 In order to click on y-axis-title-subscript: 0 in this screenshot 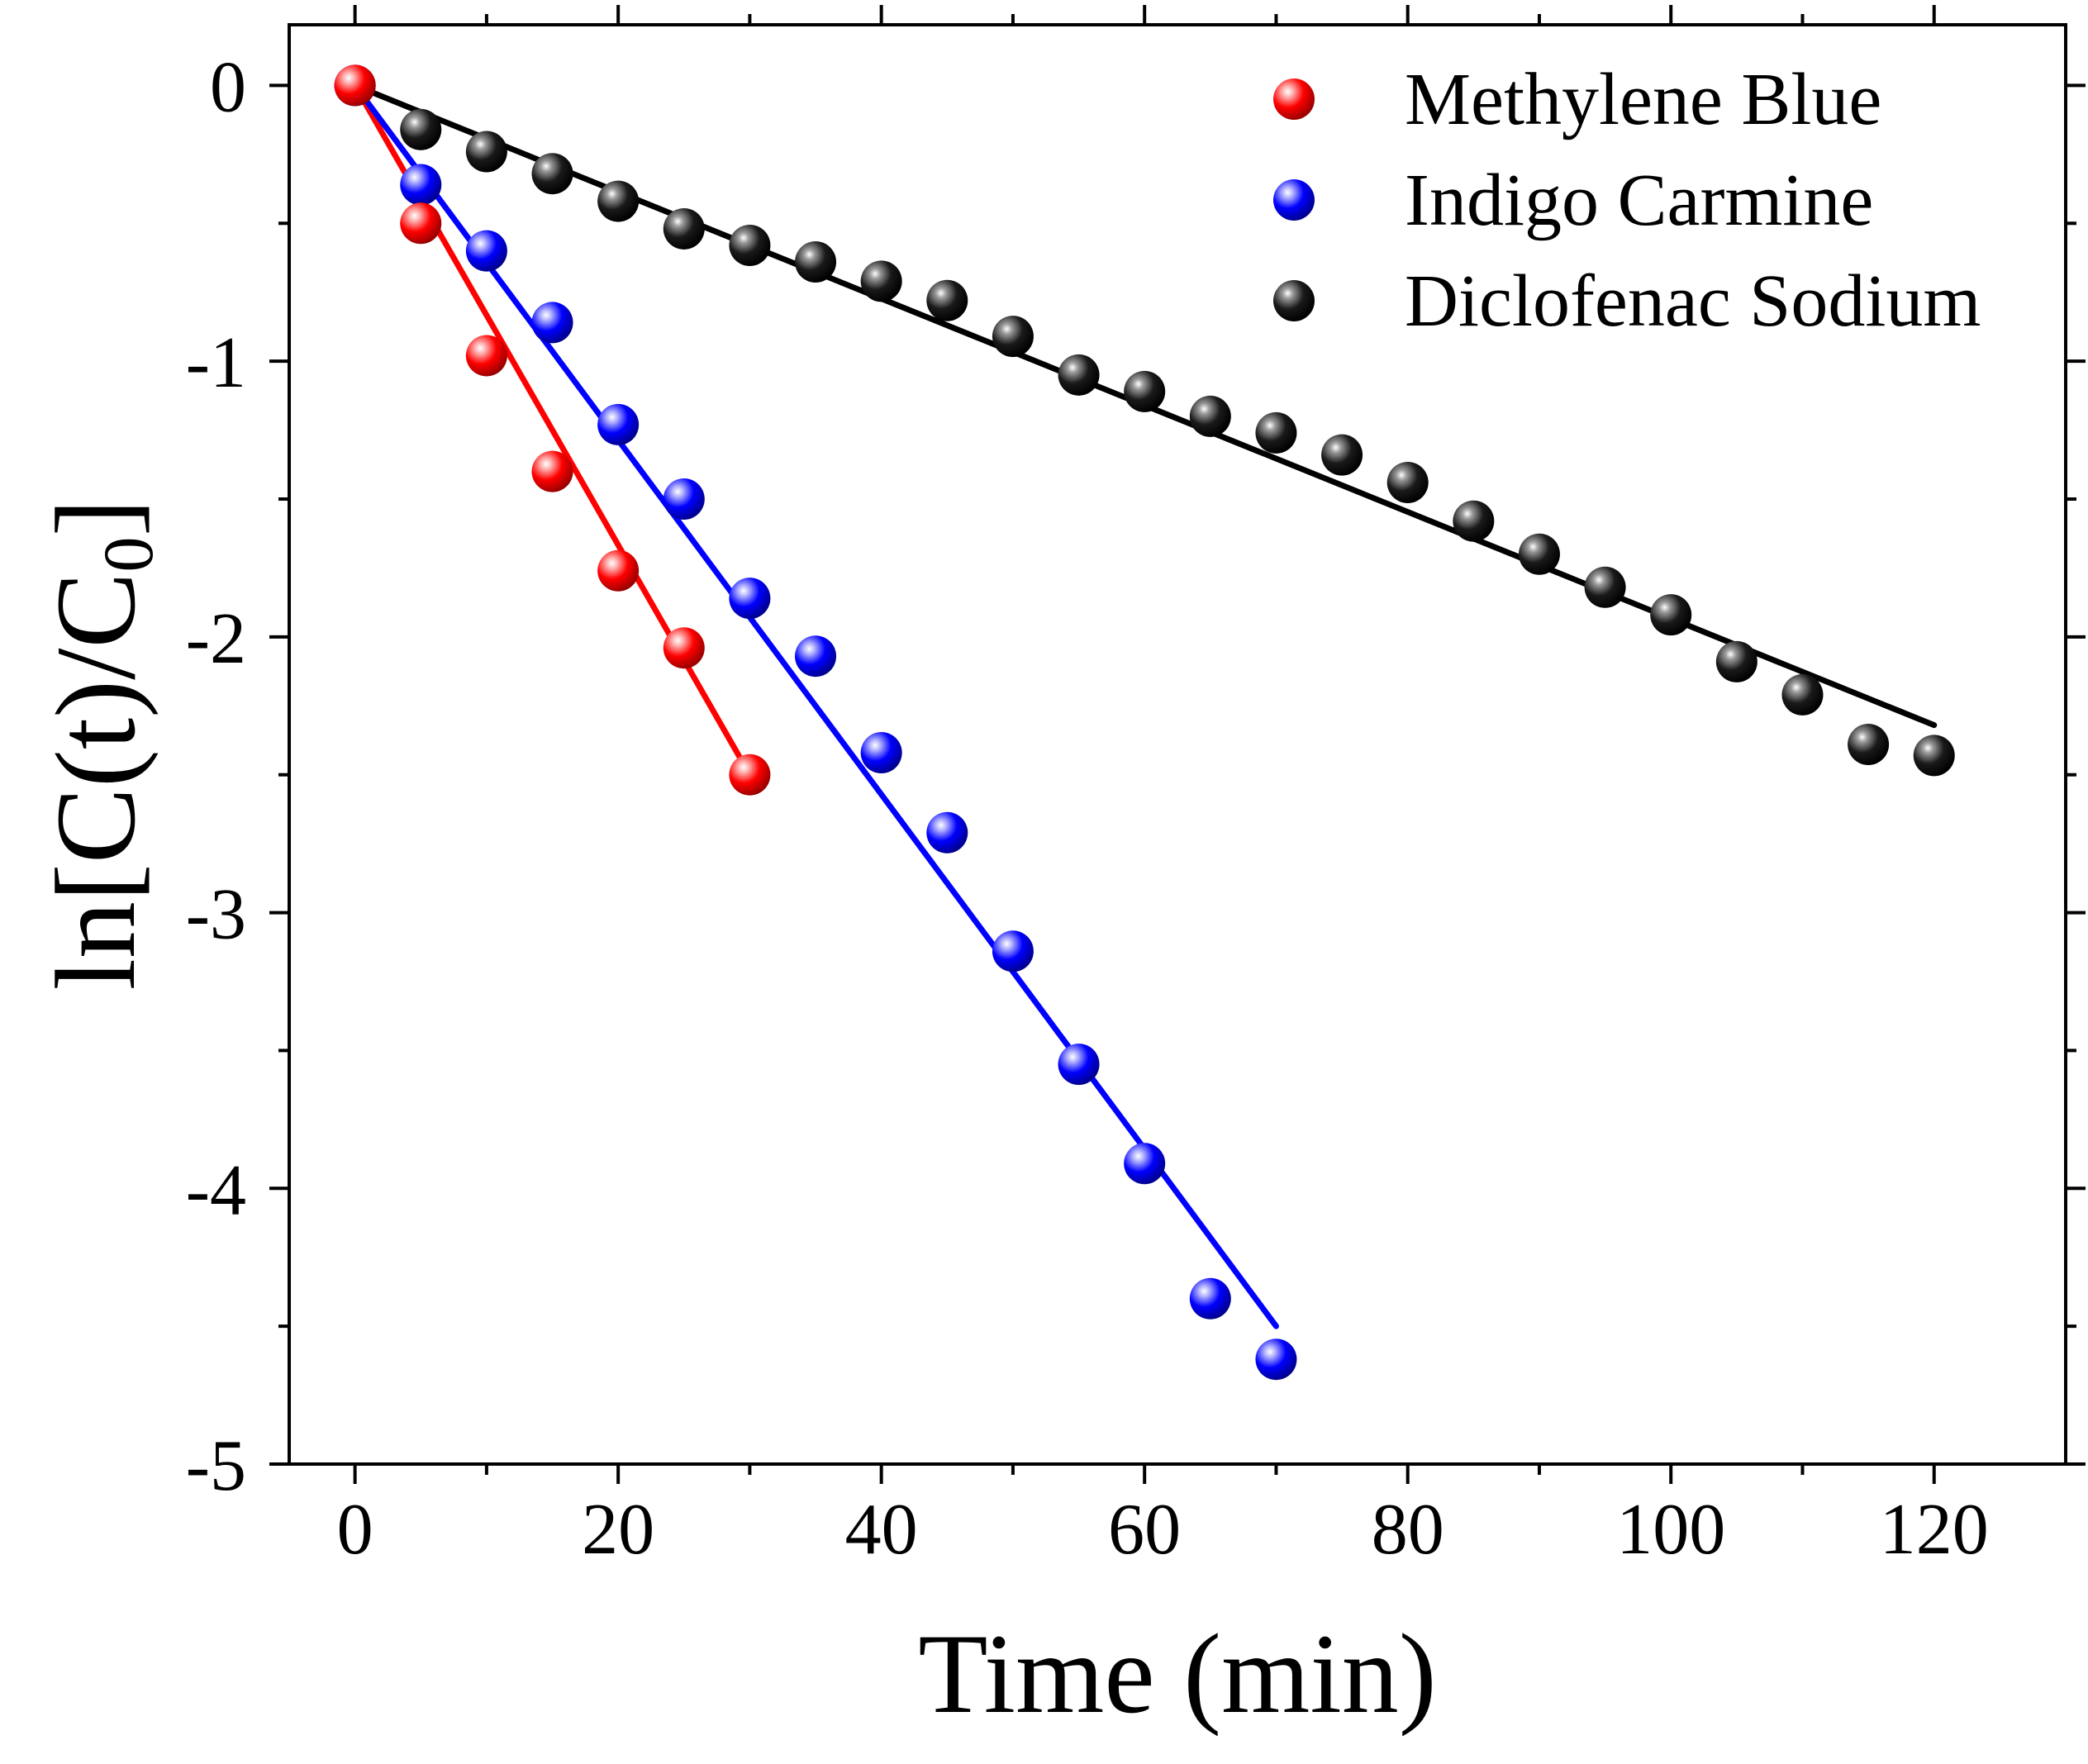, I will do `click(128, 554)`.